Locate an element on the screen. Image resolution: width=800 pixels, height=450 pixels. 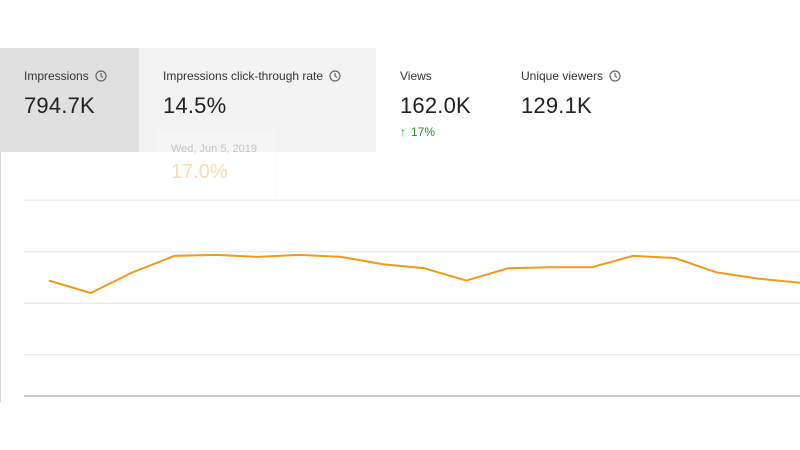
series-line is located at coordinates (424, 273).